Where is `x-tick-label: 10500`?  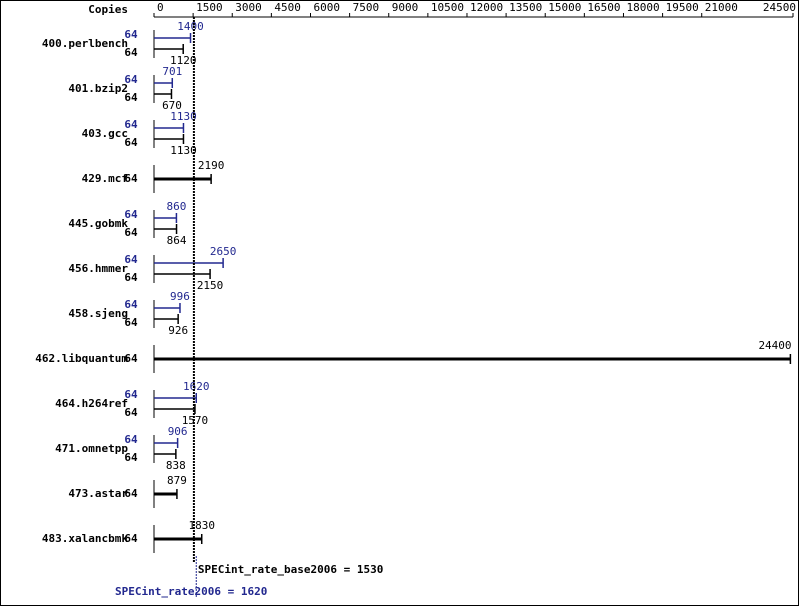
x-tick-label: 10500 is located at coordinates (447, 7).